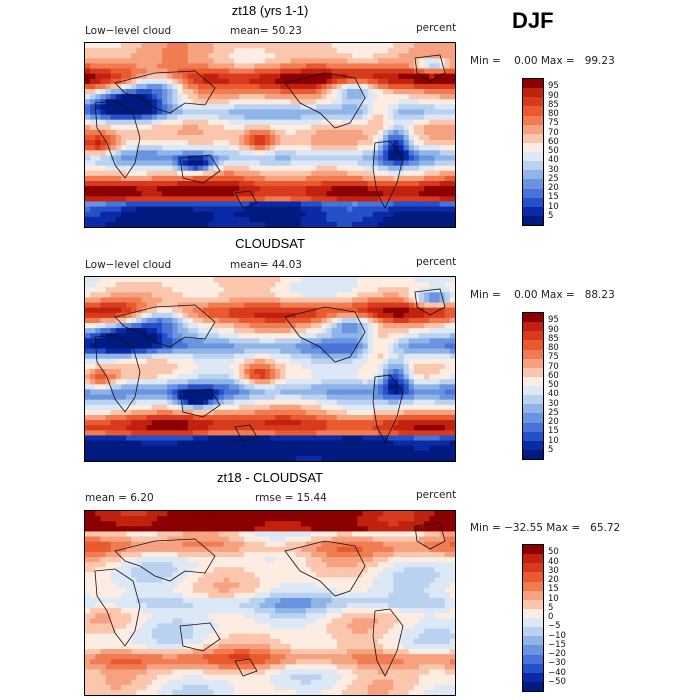 The image size is (700, 700). Describe the element at coordinates (553, 141) in the screenshot. I see `colorbar-tick-label: 60` at that location.